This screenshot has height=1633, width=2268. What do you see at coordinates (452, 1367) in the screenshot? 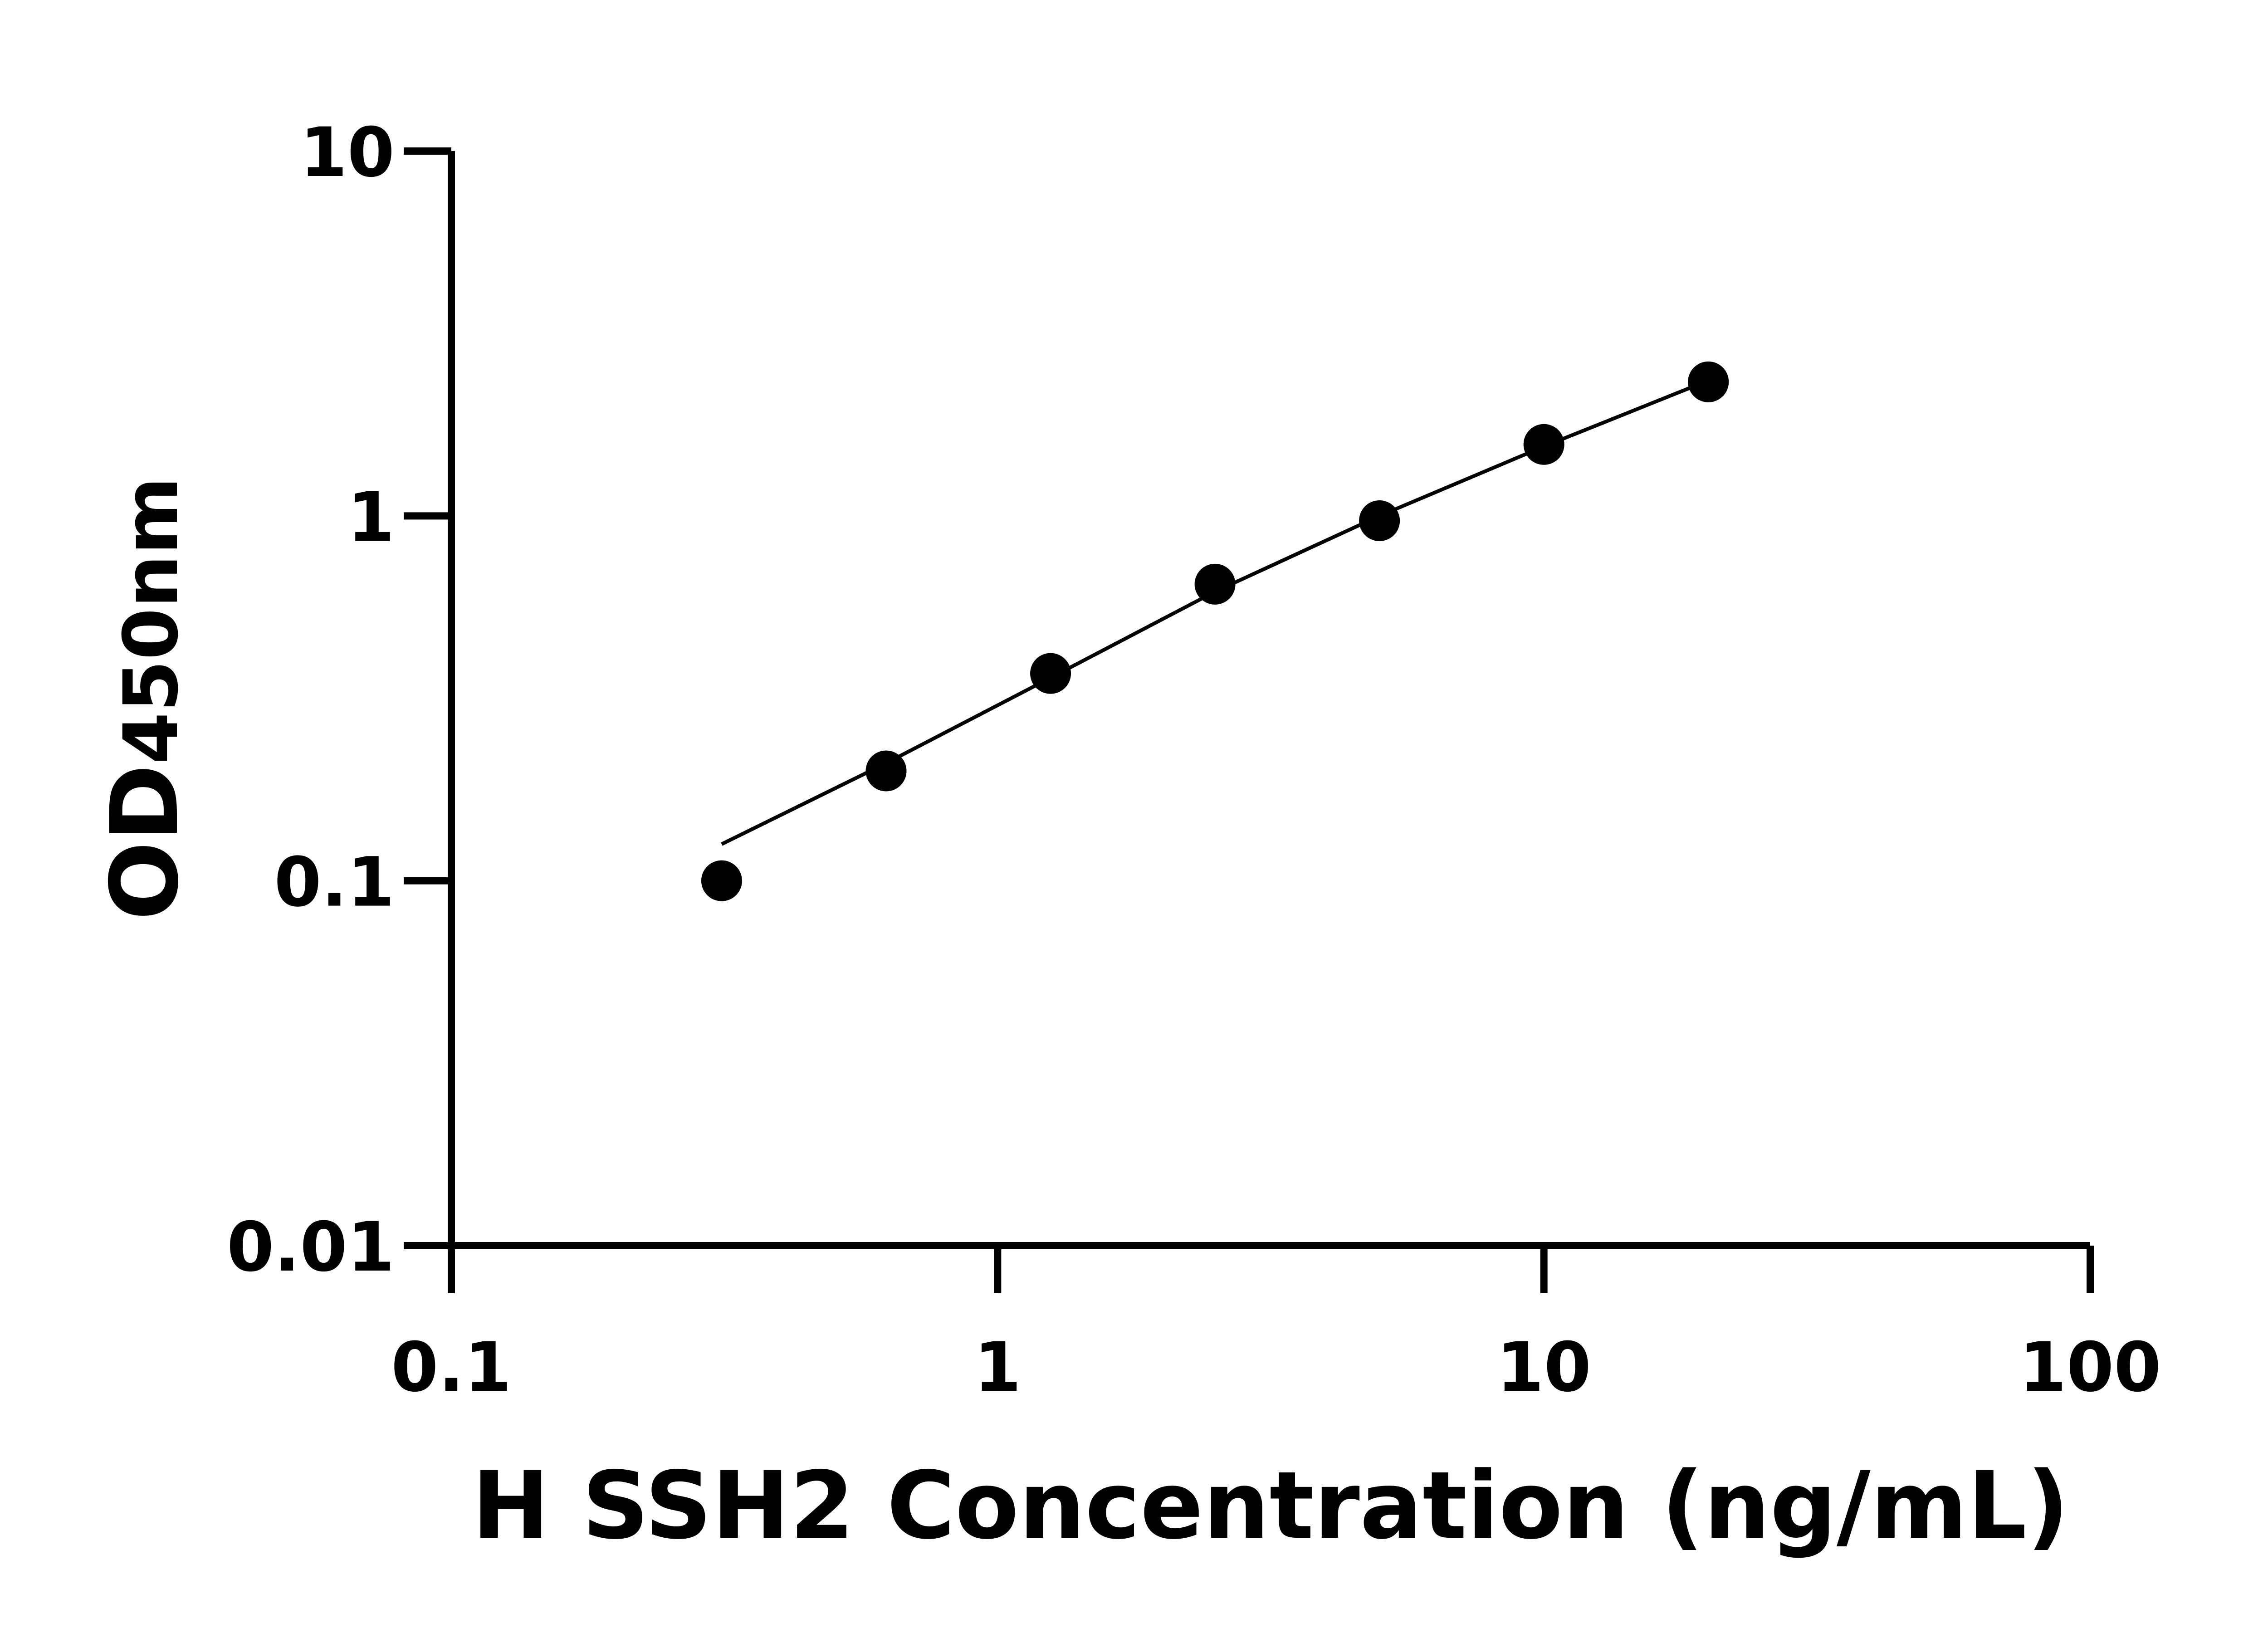
I see `x-tick-label: 0.1` at bounding box center [452, 1367].